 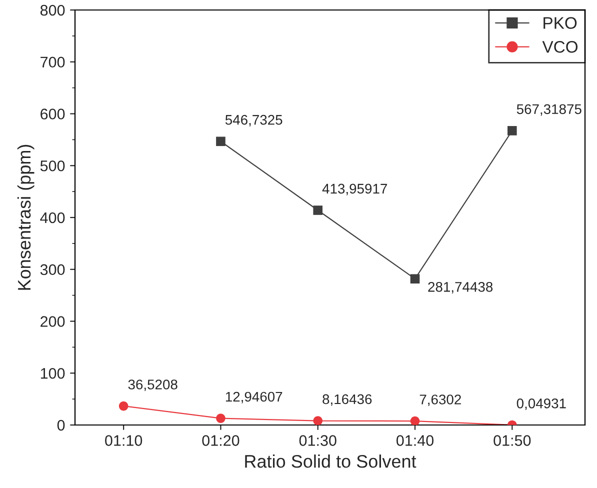 What do you see at coordinates (330, 461) in the screenshot?
I see `x-axis-title: Ratio Solid to Solvent` at bounding box center [330, 461].